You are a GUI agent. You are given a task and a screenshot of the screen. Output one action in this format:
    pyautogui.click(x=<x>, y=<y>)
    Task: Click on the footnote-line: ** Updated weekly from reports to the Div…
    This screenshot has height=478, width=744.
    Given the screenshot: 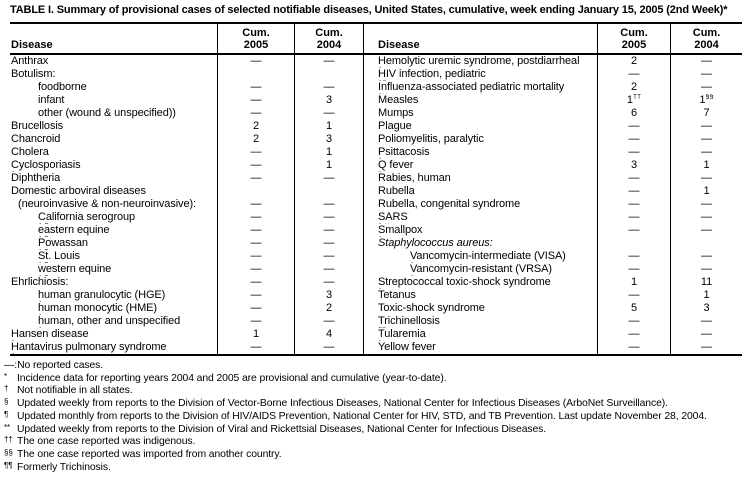 What is the action you would take?
    pyautogui.click(x=373, y=429)
    